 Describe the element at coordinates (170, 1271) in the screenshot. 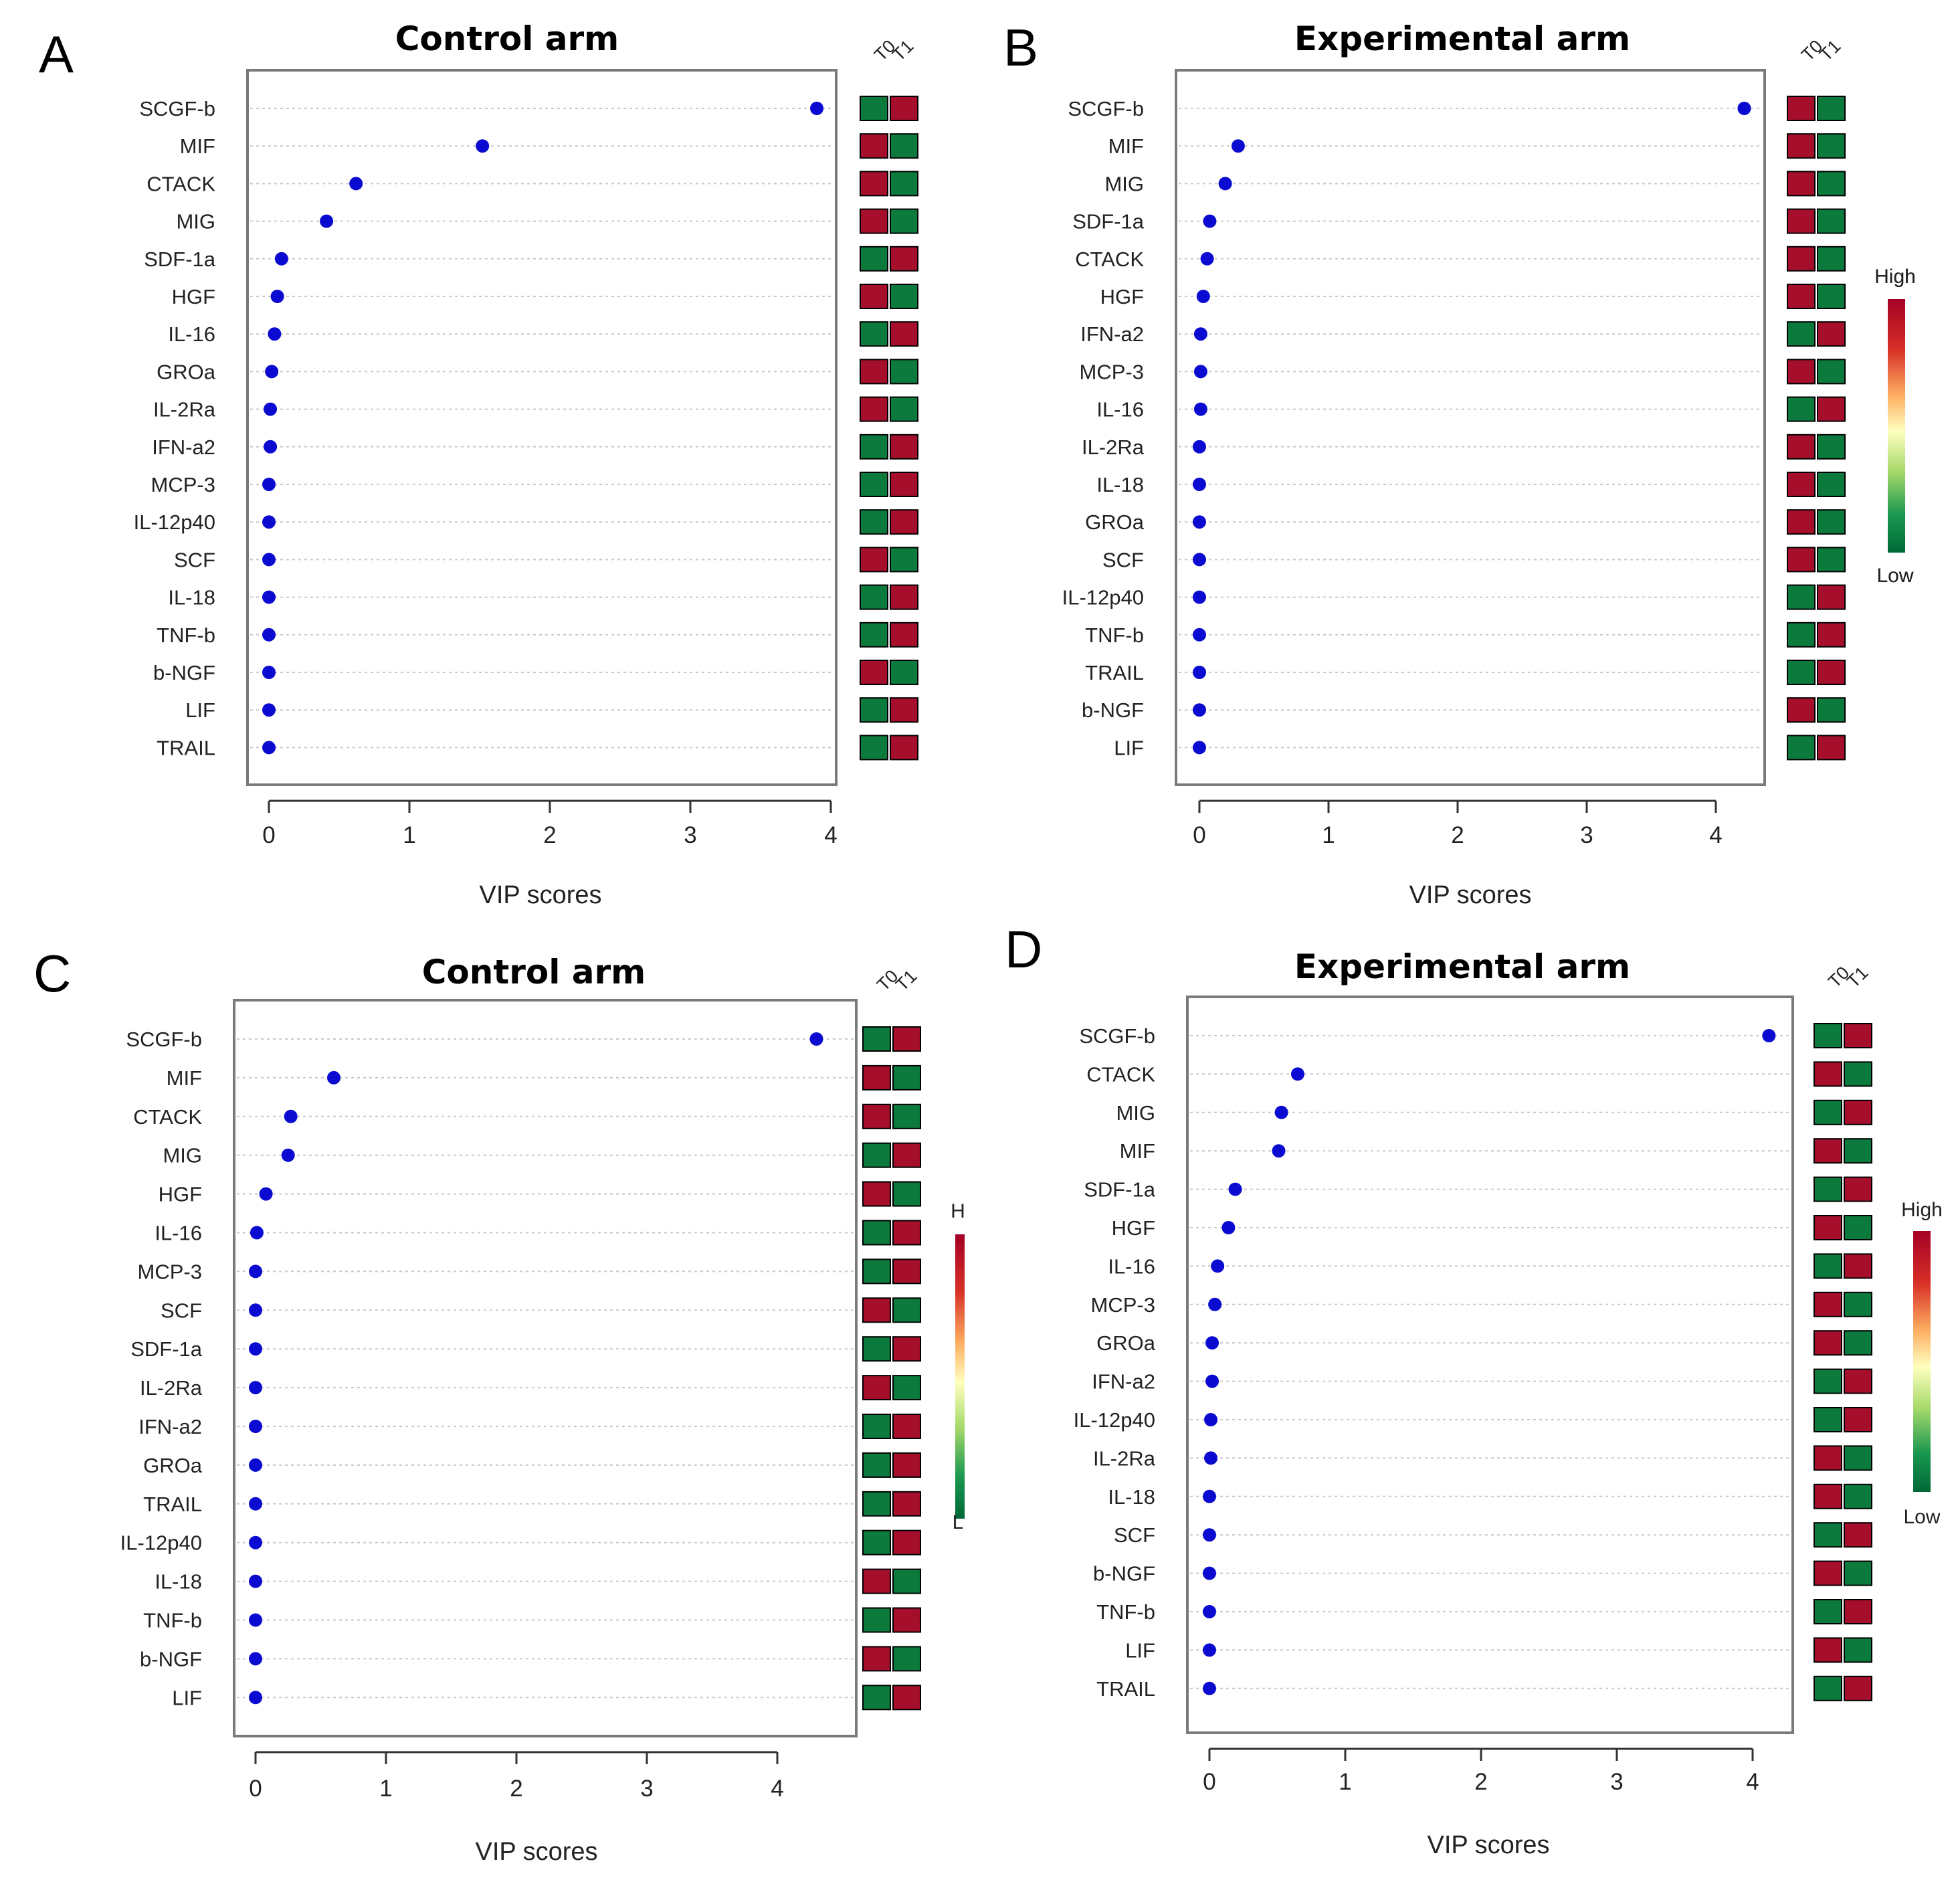

I see `category-label: MCP-3` at that location.